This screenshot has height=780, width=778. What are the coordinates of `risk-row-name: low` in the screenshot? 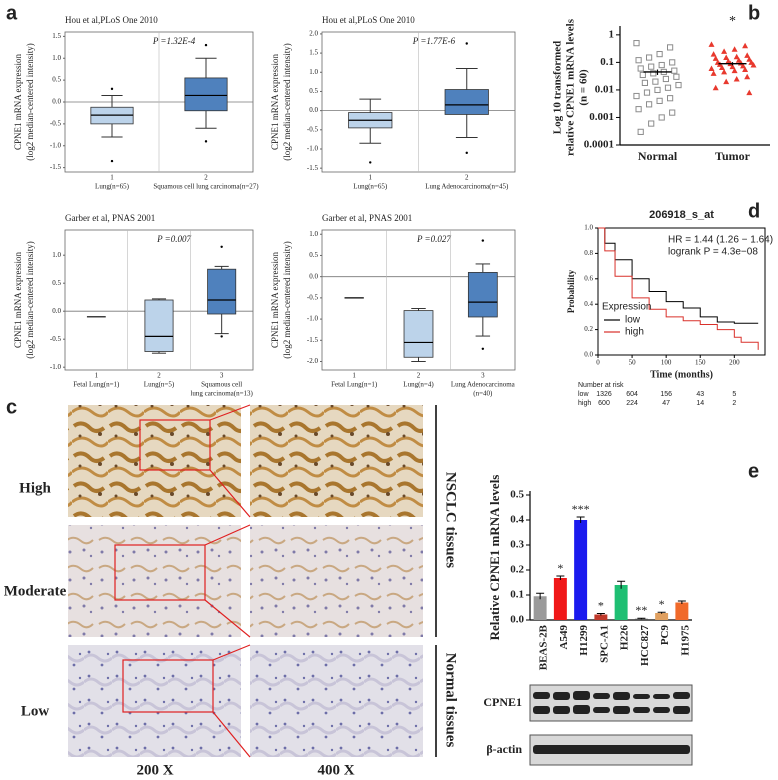 It's located at (583, 394).